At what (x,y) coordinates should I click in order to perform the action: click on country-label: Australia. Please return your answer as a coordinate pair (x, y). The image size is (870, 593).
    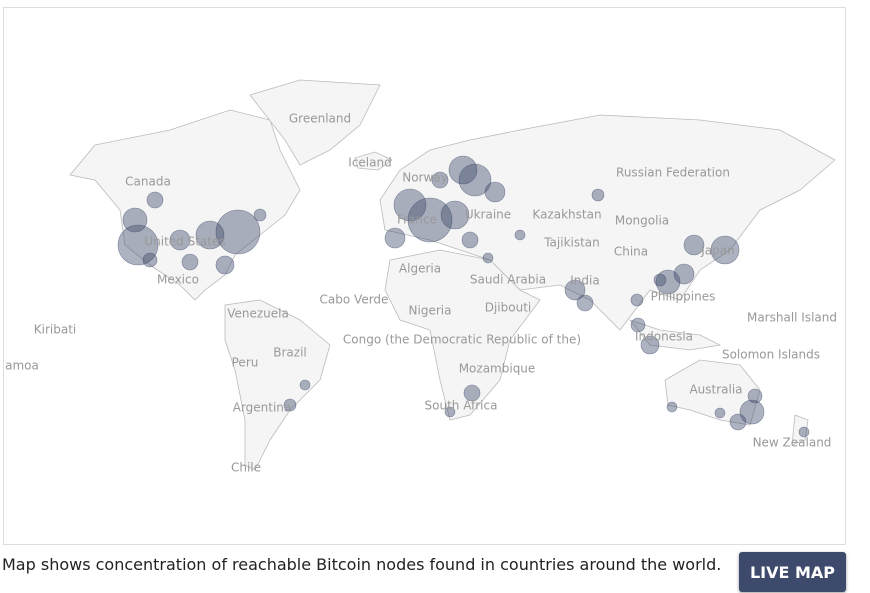
    Looking at the image, I should click on (715, 390).